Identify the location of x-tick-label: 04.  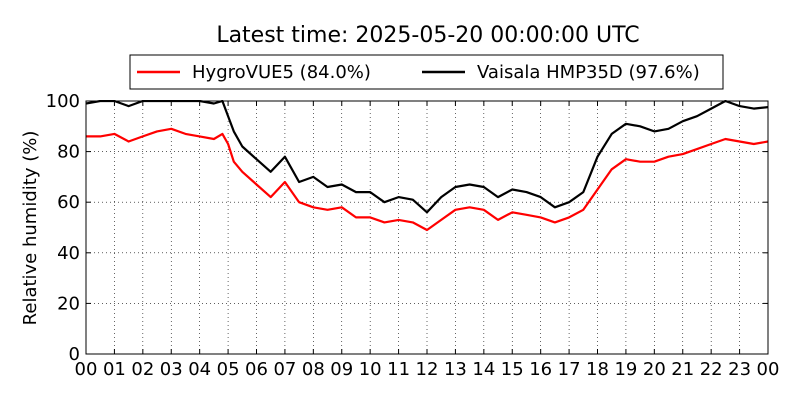
(199, 369).